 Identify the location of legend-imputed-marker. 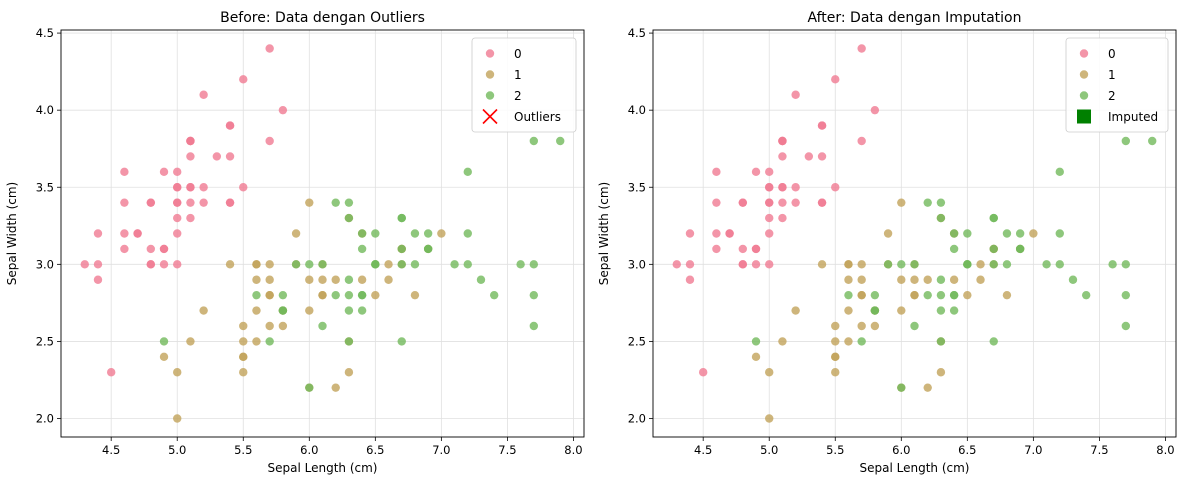
(1084, 116).